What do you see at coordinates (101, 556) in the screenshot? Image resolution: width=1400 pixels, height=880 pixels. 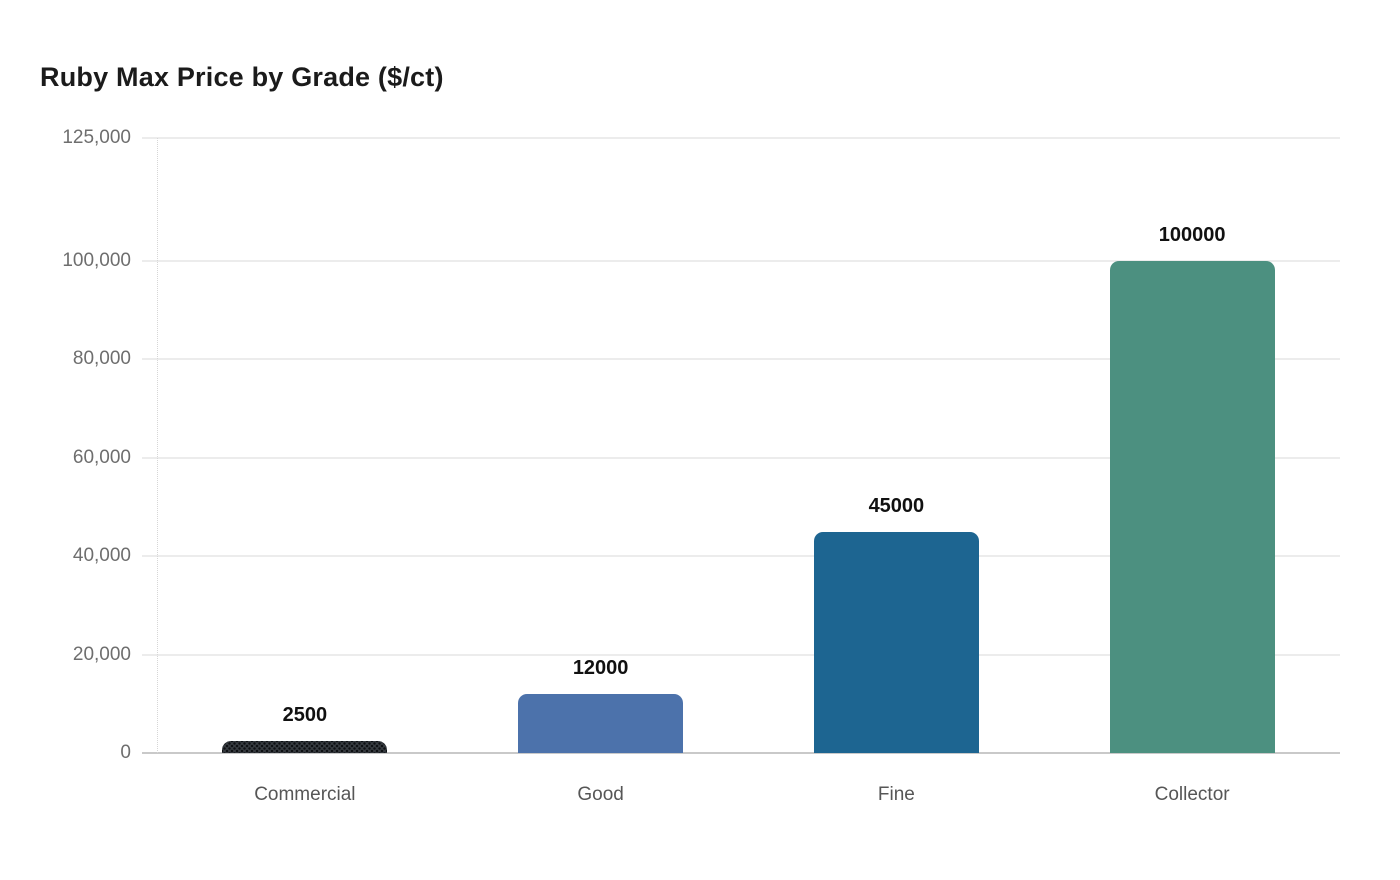 I see `y-tick-label: 40,000` at bounding box center [101, 556].